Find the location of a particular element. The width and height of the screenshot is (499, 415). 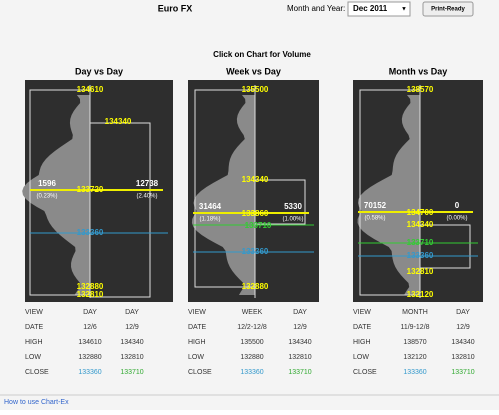

table-cell: WEEK is located at coordinates (252, 312).